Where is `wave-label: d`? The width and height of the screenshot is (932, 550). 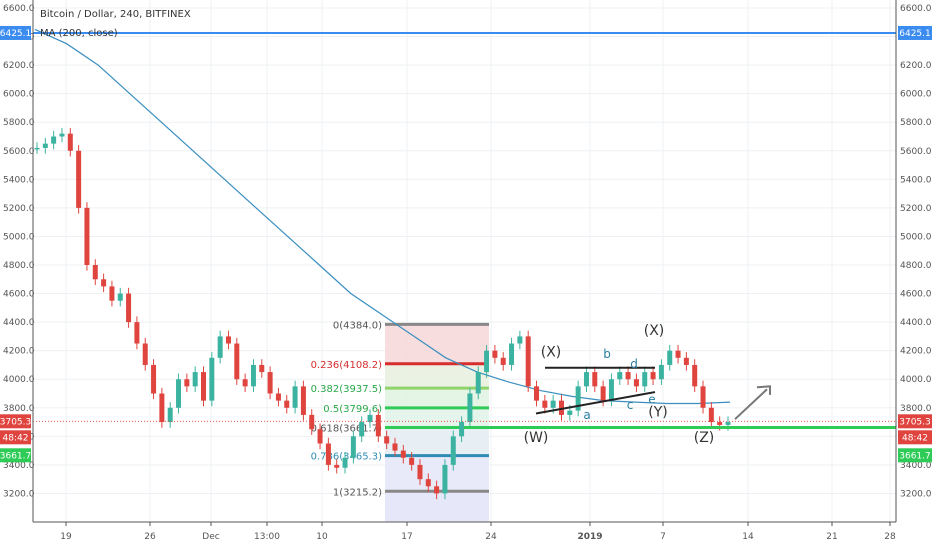
wave-label: d is located at coordinates (634, 364).